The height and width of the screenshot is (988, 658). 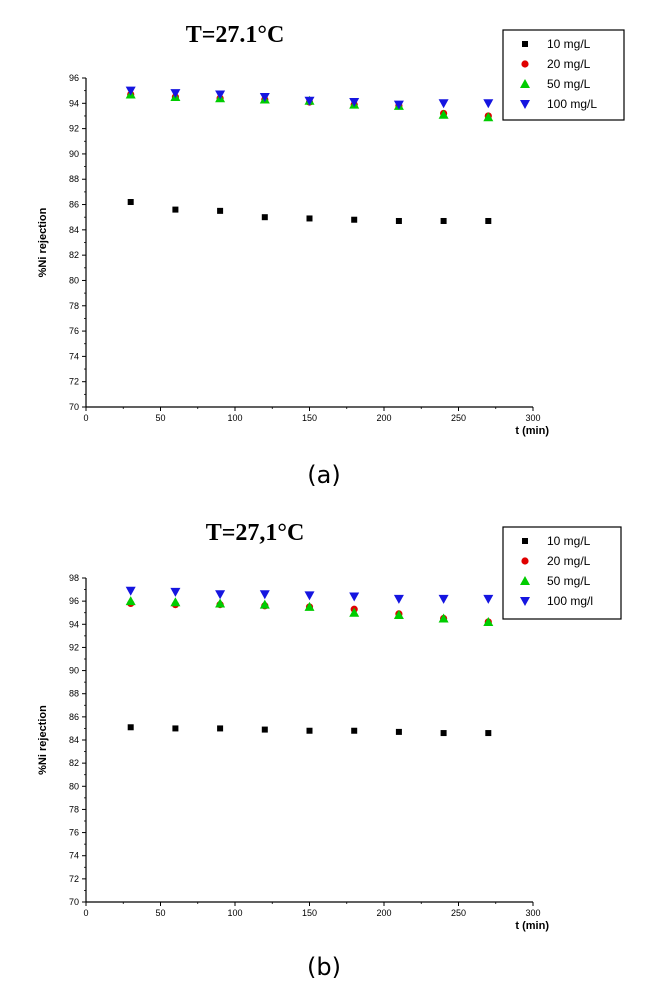 I want to click on x-tick-label: 200, so click(x=383, y=913).